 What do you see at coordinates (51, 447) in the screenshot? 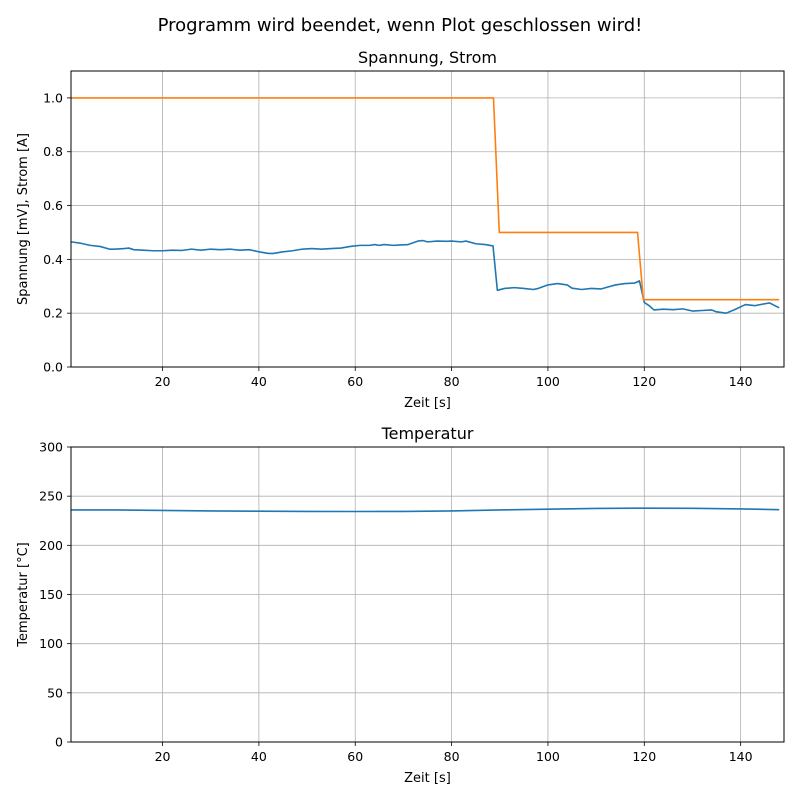
I see `y-tick-label: 300` at bounding box center [51, 447].